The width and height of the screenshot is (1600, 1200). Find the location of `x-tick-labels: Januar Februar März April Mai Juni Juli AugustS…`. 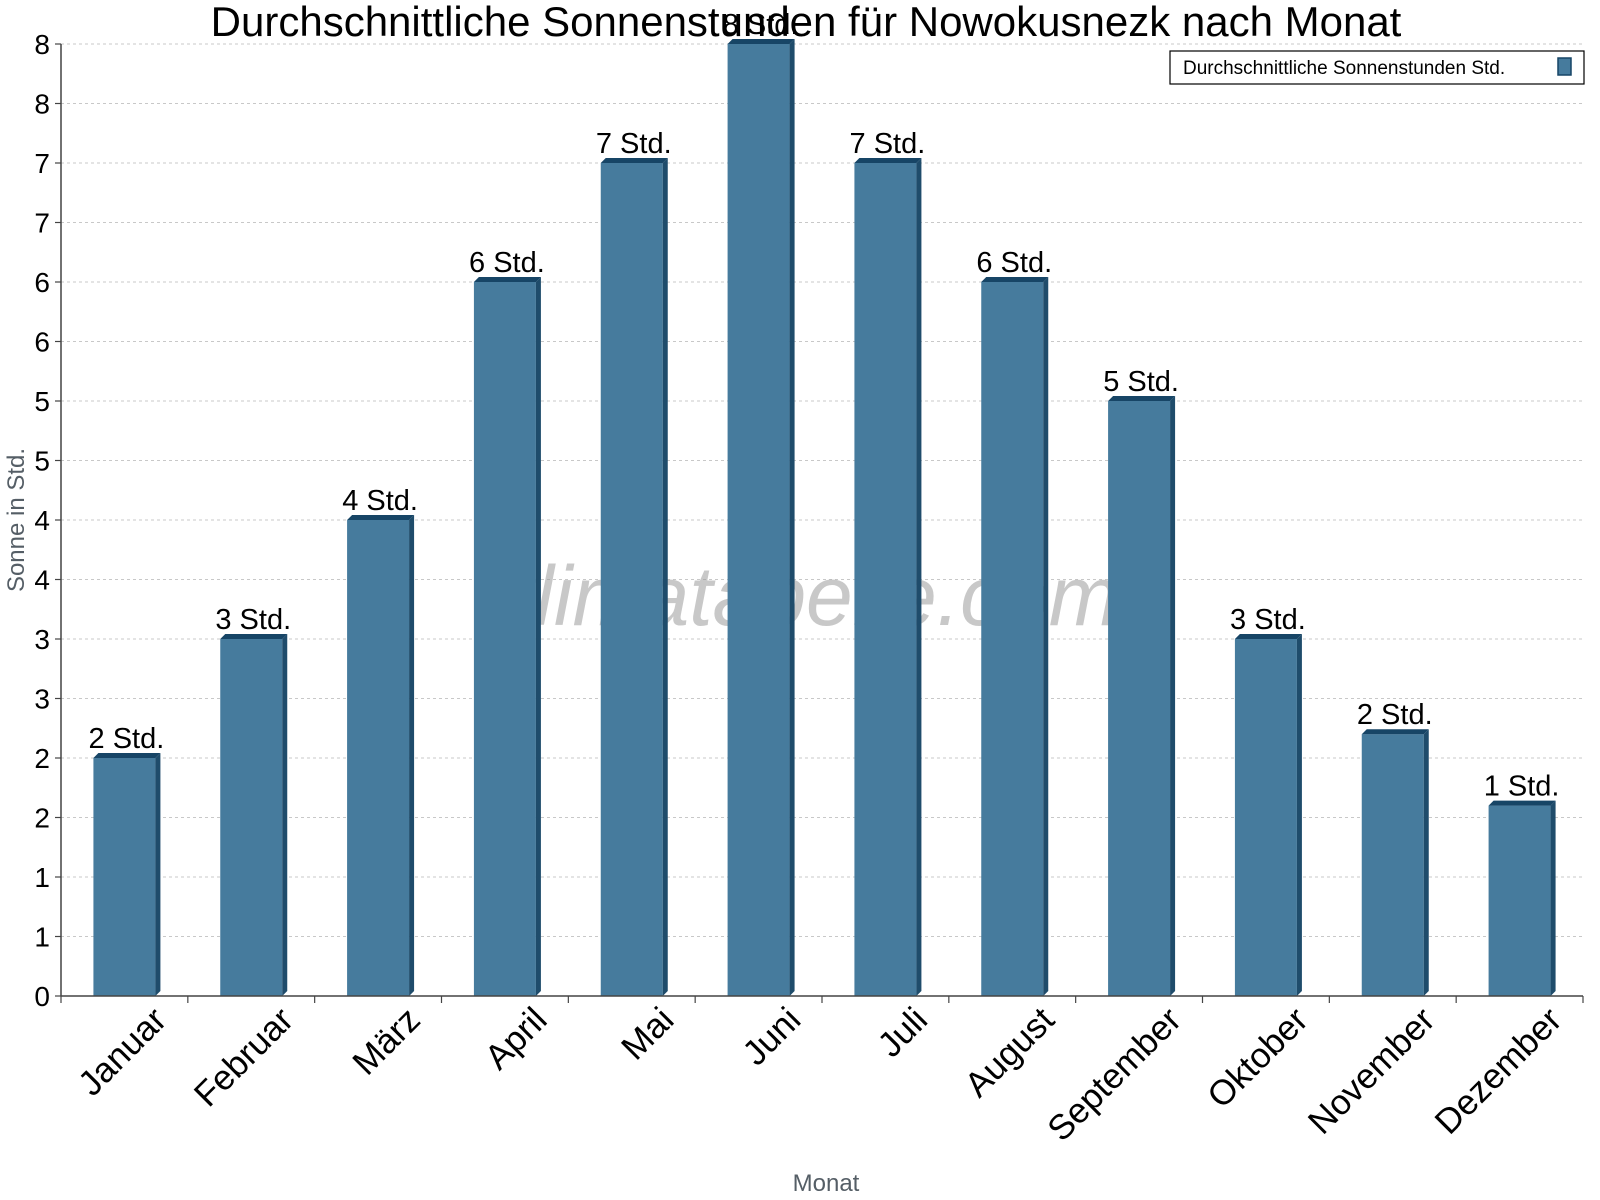

x-tick-labels: Januar Februar März April Mai Juni Juli AugustS… is located at coordinates (820, 1074).